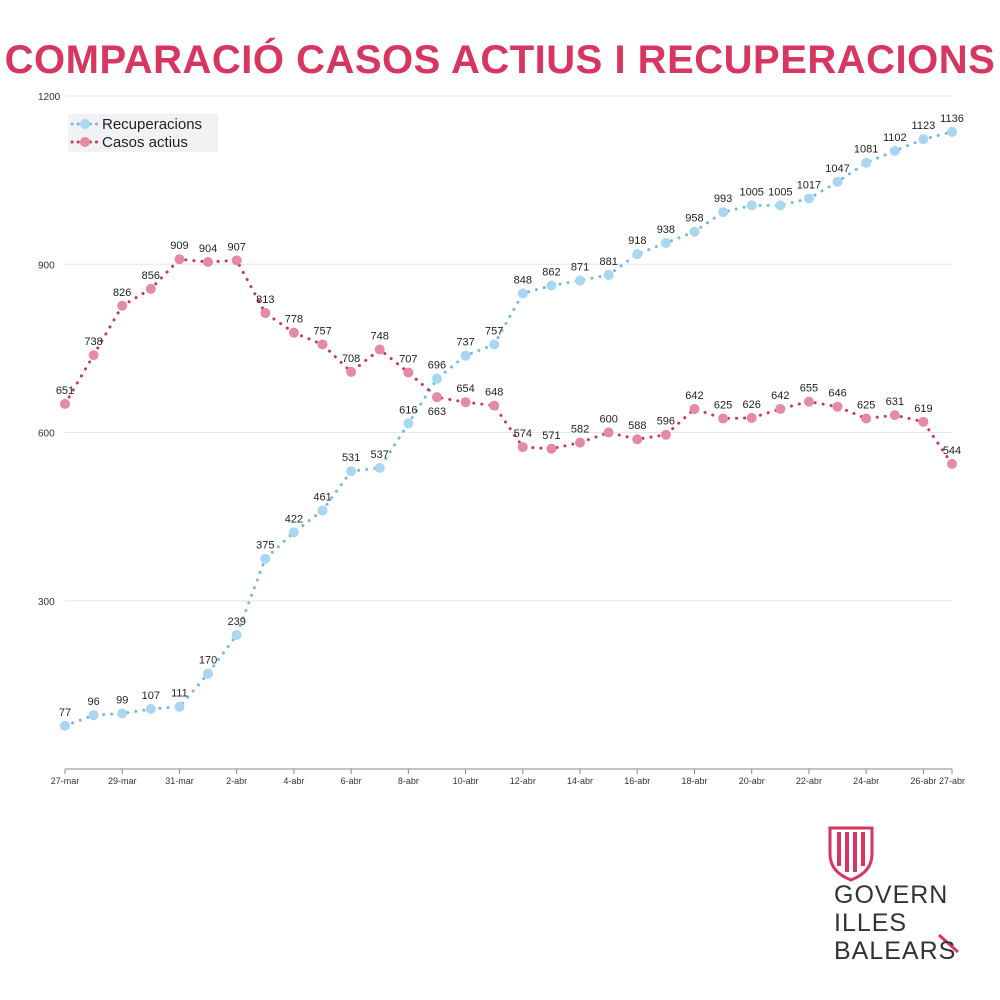 The image size is (1000, 1000). I want to click on data-label-recuperacions: 737, so click(465, 343).